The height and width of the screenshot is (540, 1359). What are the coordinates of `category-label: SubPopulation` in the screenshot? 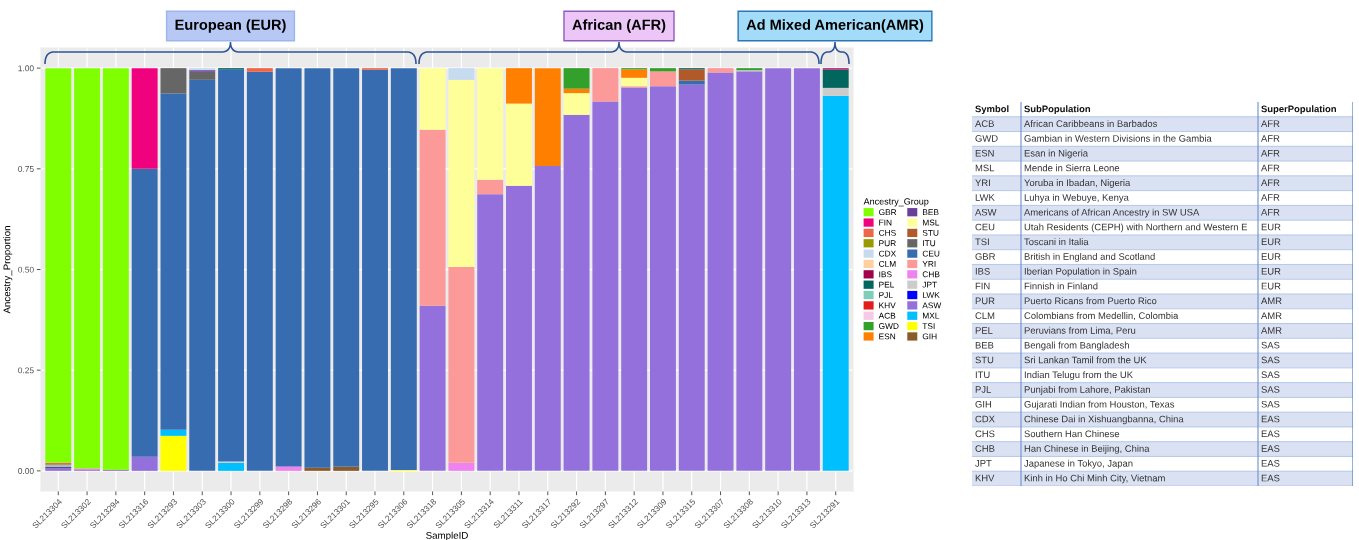 It's located at (1057, 110).